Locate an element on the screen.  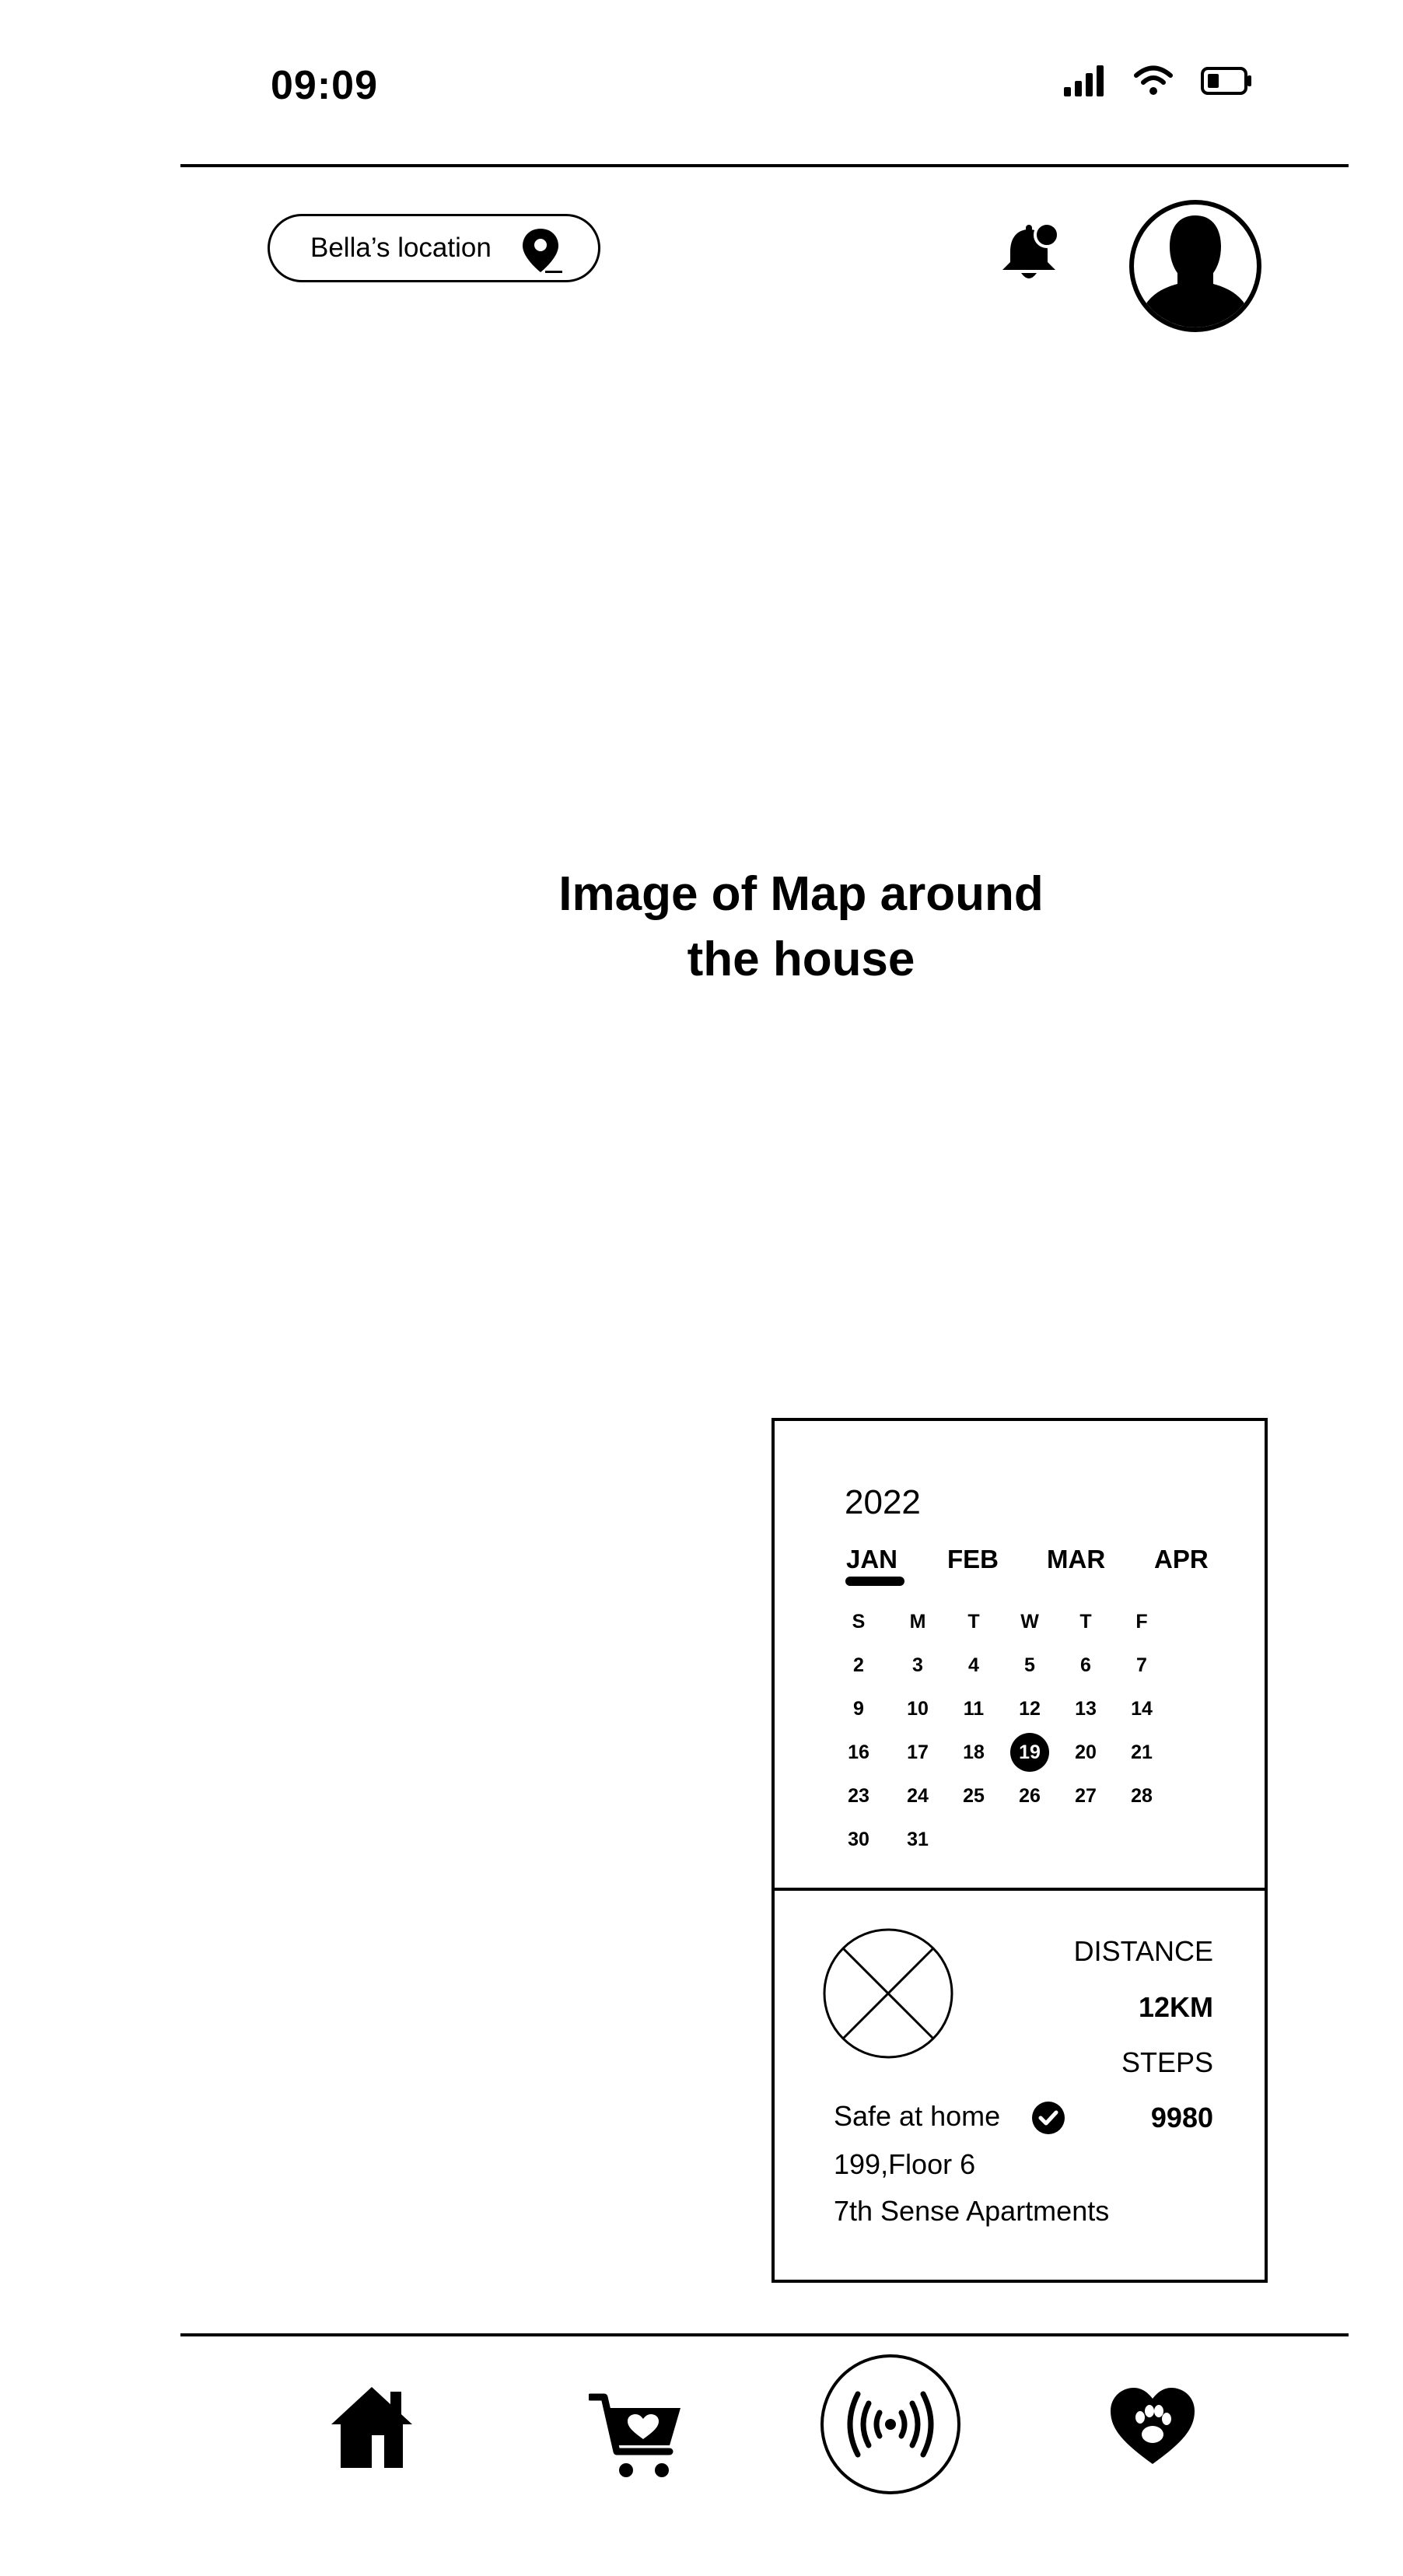
weekday-header: S is located at coordinates (859, 1622).